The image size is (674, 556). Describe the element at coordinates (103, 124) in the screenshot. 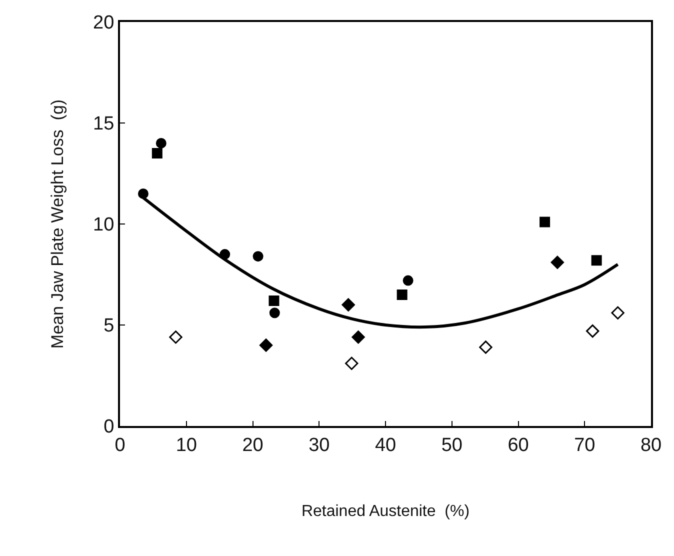

I see `y-tick-label: 15` at that location.